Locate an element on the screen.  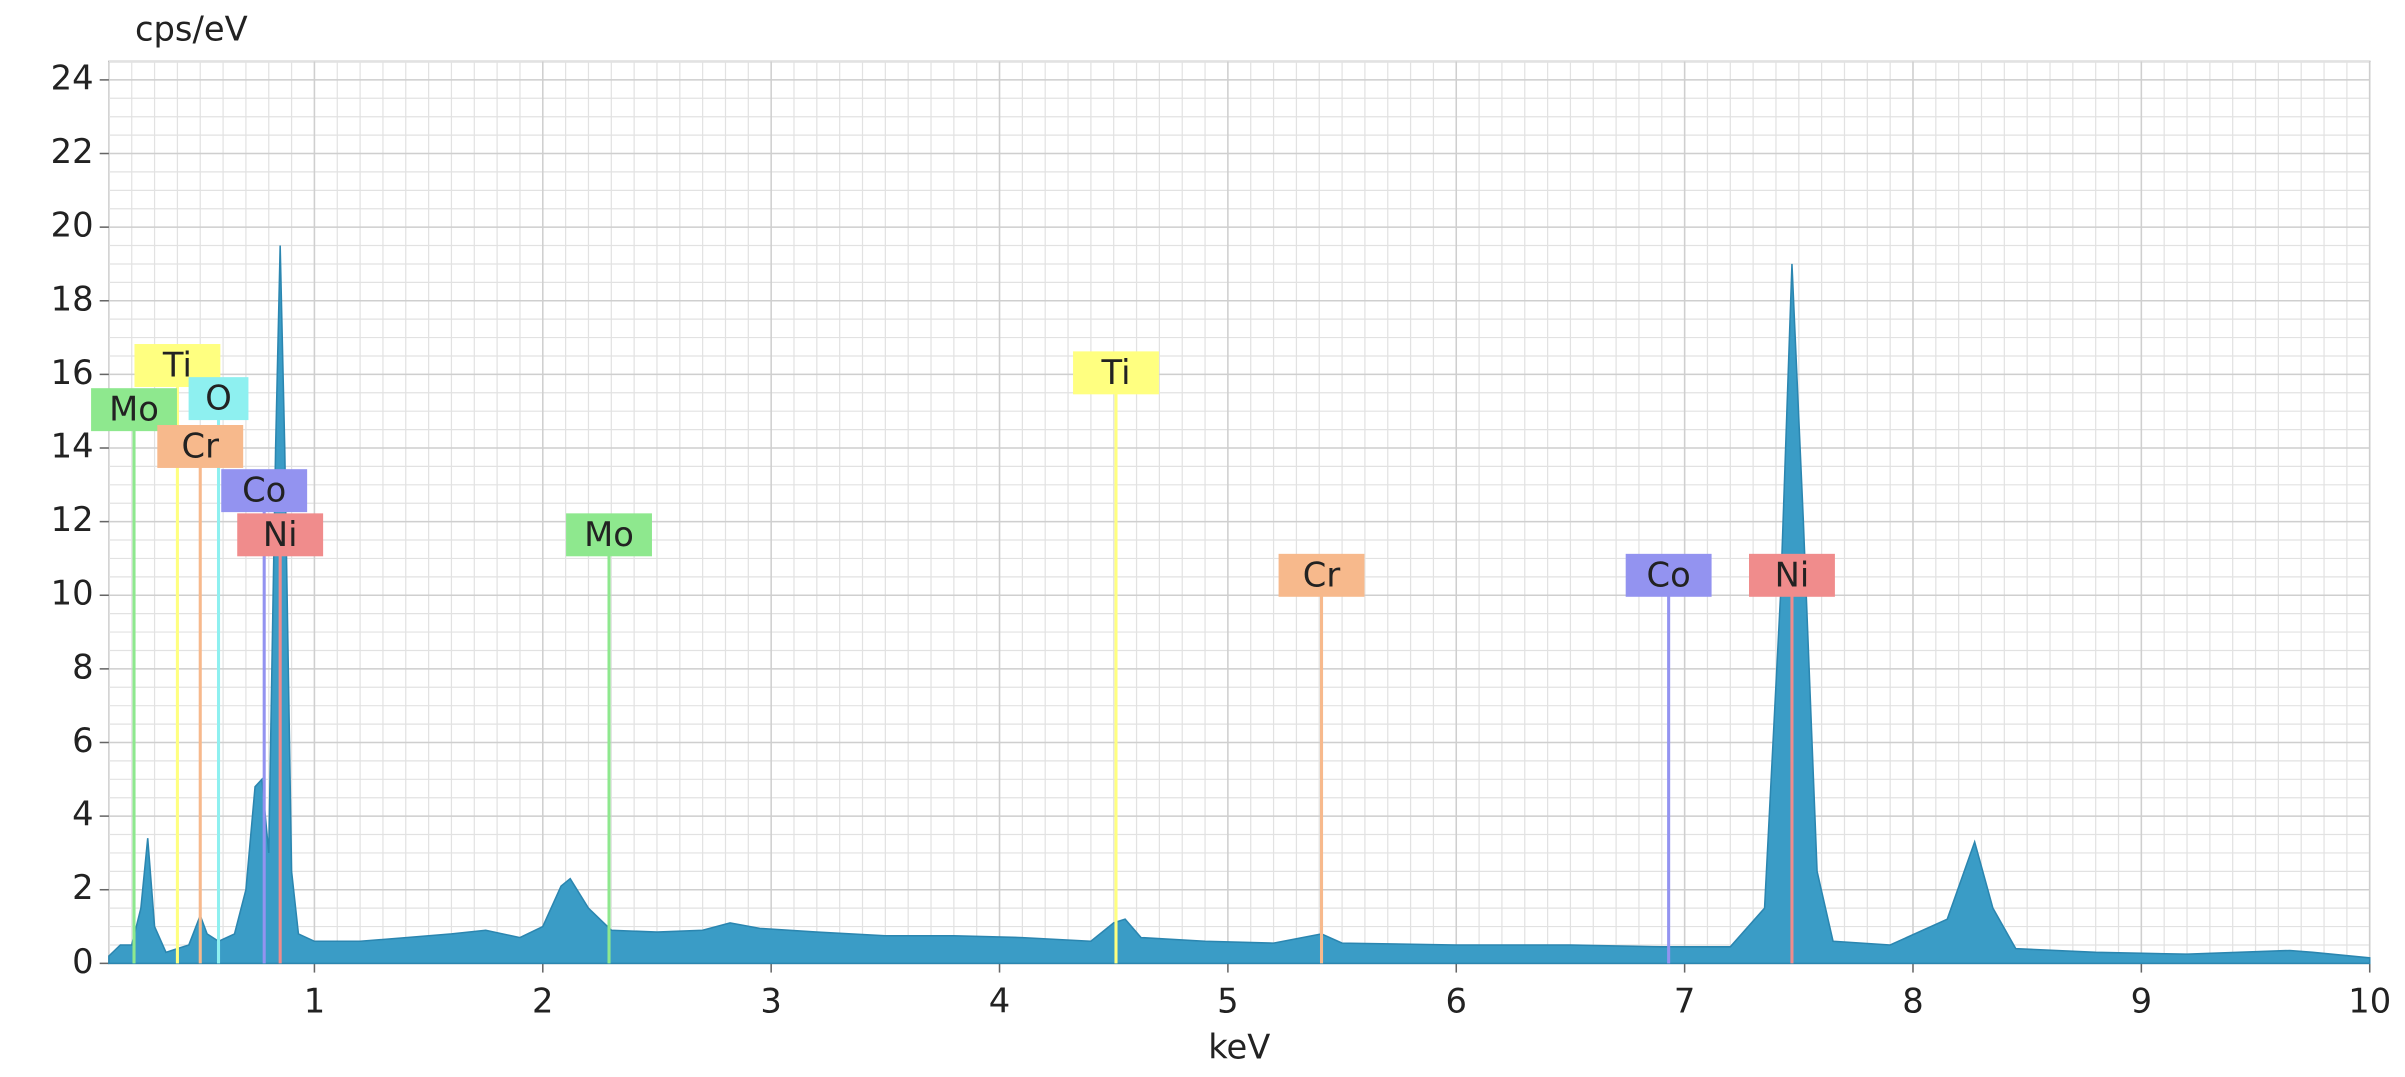
x-axis-label: keV is located at coordinates (1239, 1047).